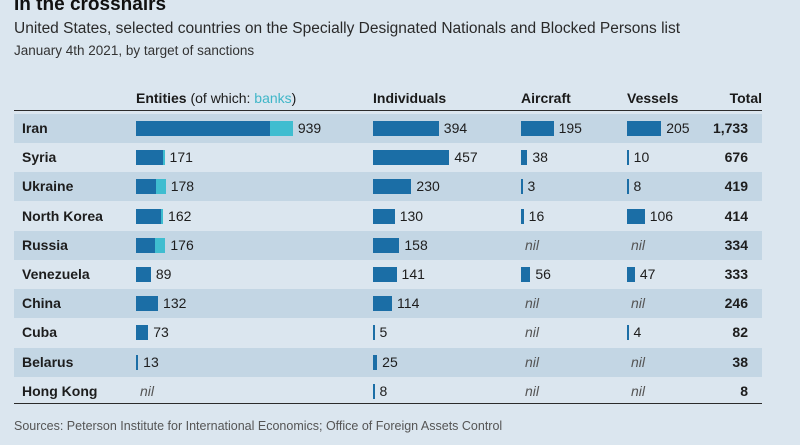 Image resolution: width=800 pixels, height=445 pixels. I want to click on individuals-value: 5, so click(383, 332).